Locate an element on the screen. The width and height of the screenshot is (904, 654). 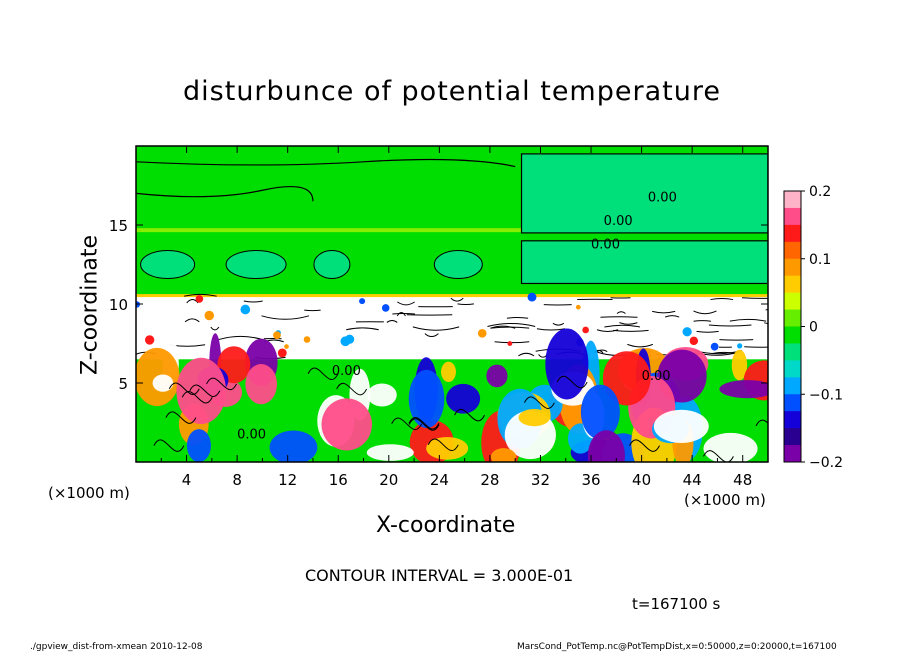
x-tick-label: 40 is located at coordinates (641, 480).